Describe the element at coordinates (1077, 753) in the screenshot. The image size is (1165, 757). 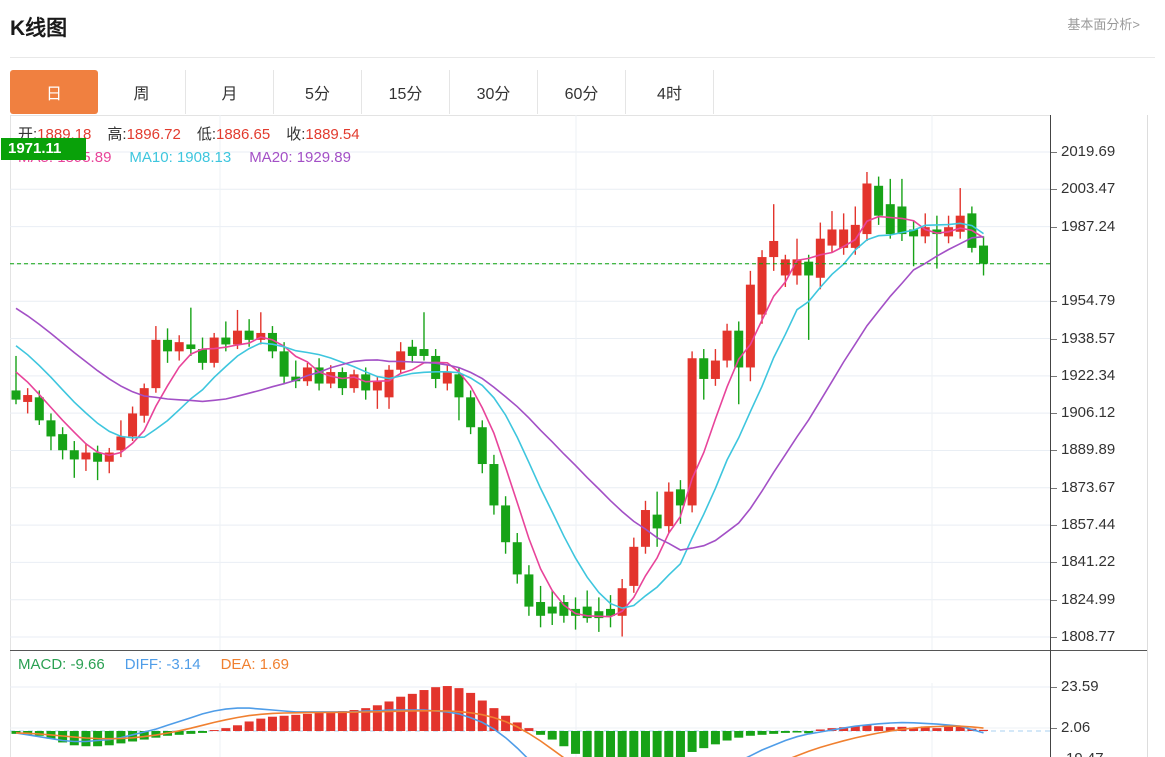
I see `macd-tick-label: -19.47` at that location.